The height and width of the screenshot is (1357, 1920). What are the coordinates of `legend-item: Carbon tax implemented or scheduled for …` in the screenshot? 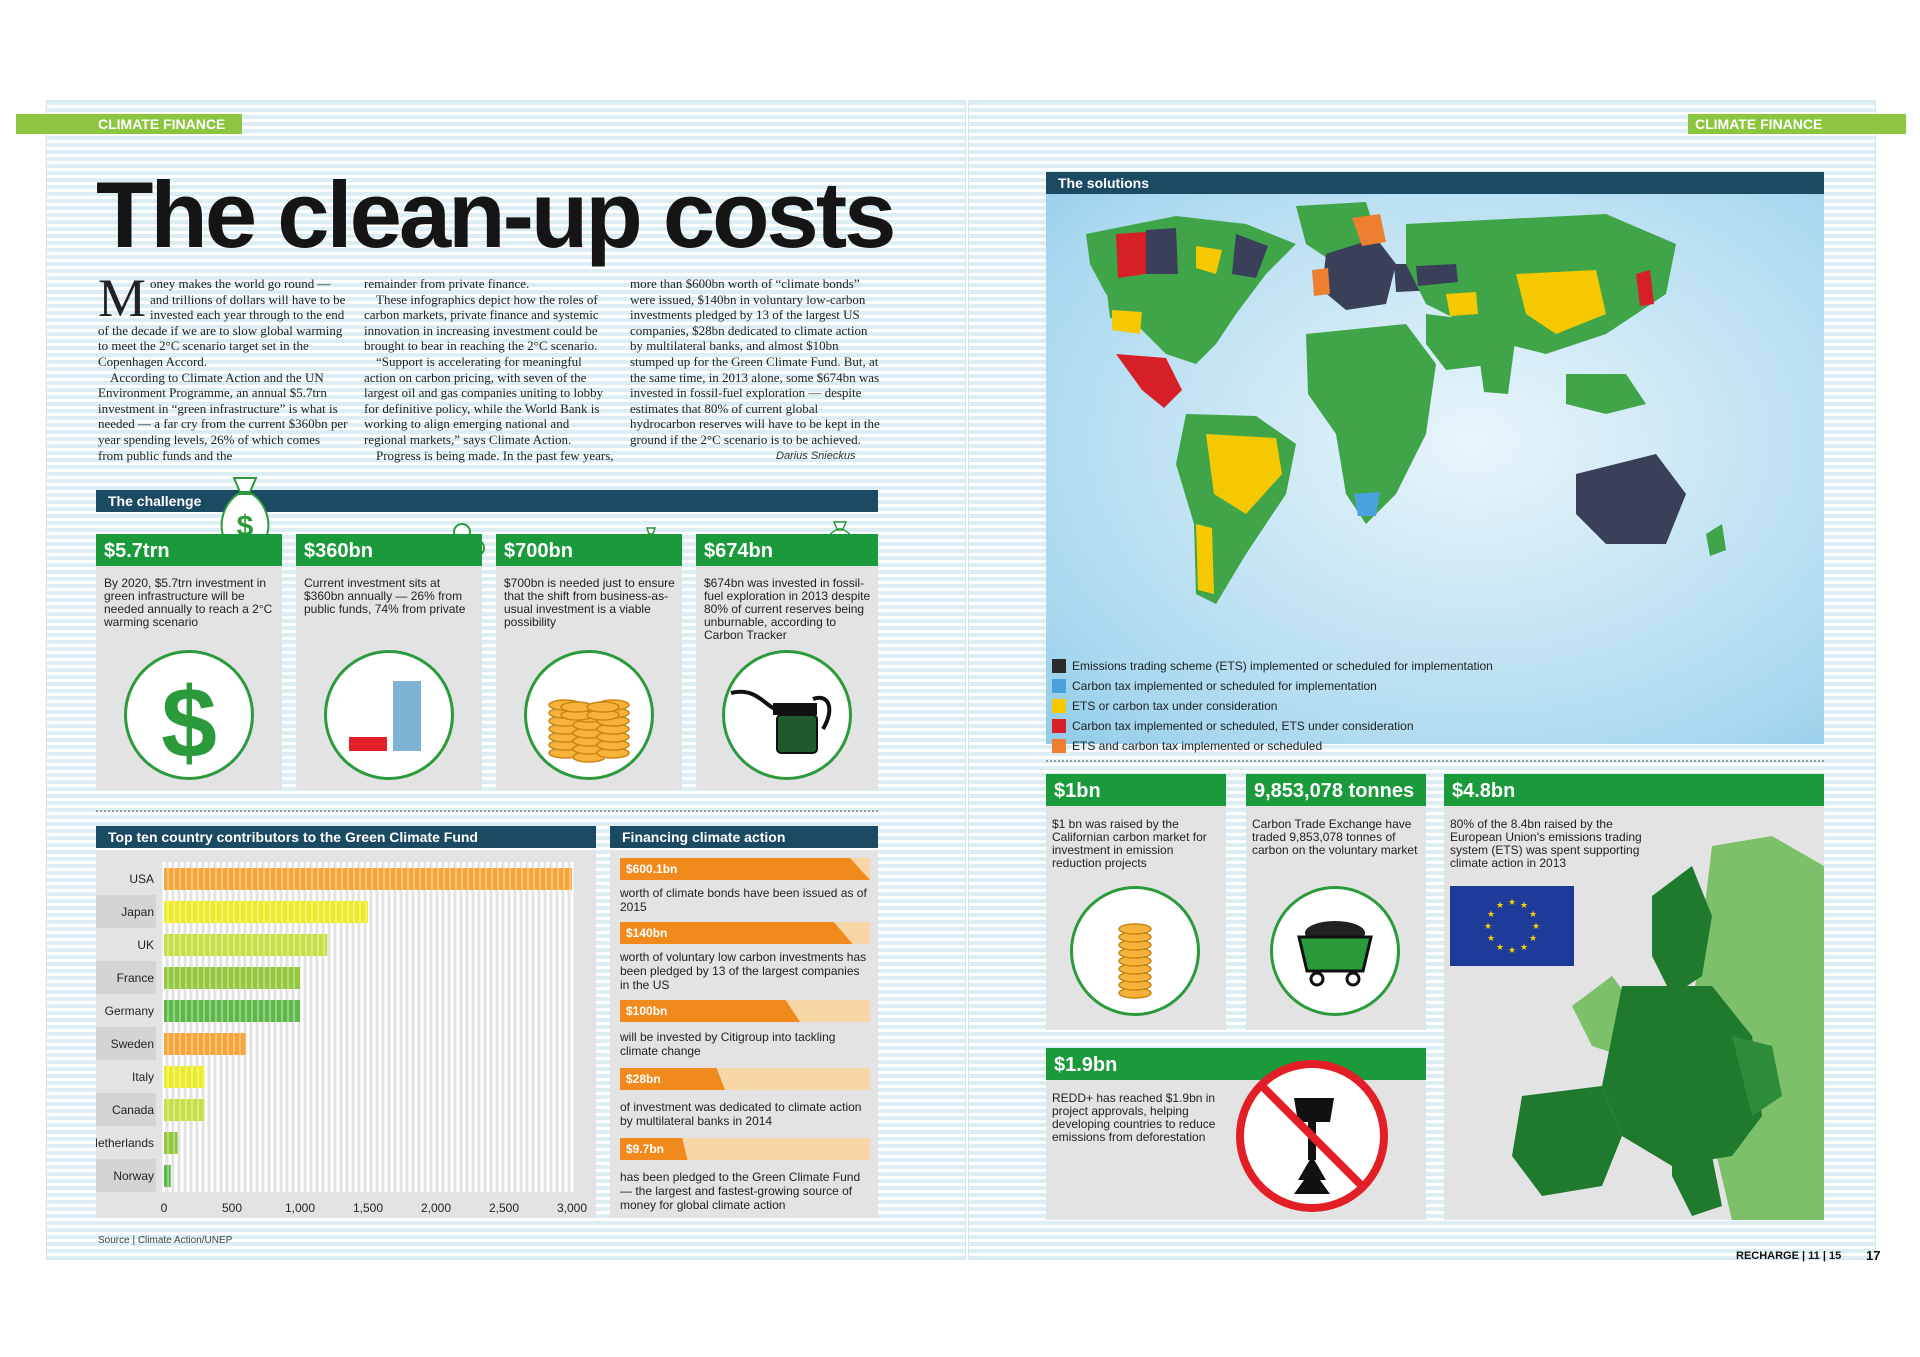 It's located at (1214, 686).